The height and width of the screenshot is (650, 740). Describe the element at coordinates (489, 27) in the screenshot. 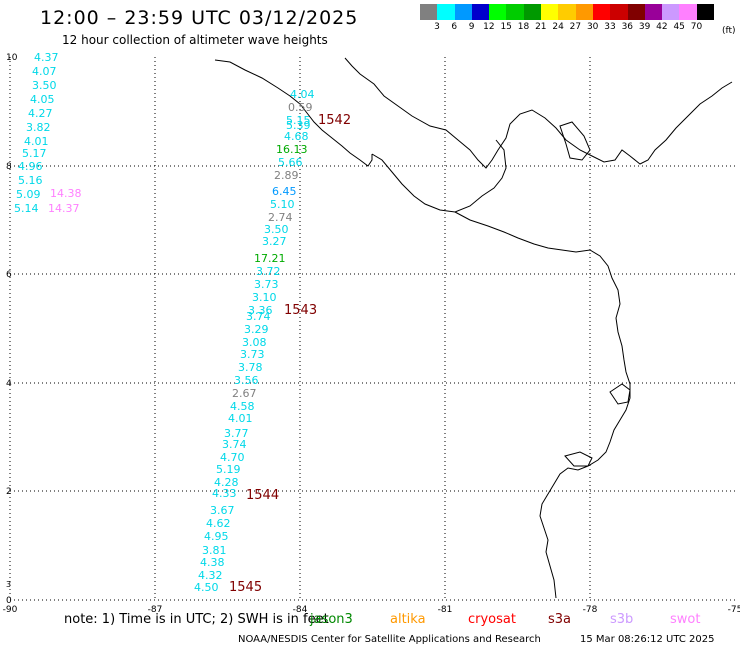

I see `legend-label: 12` at that location.